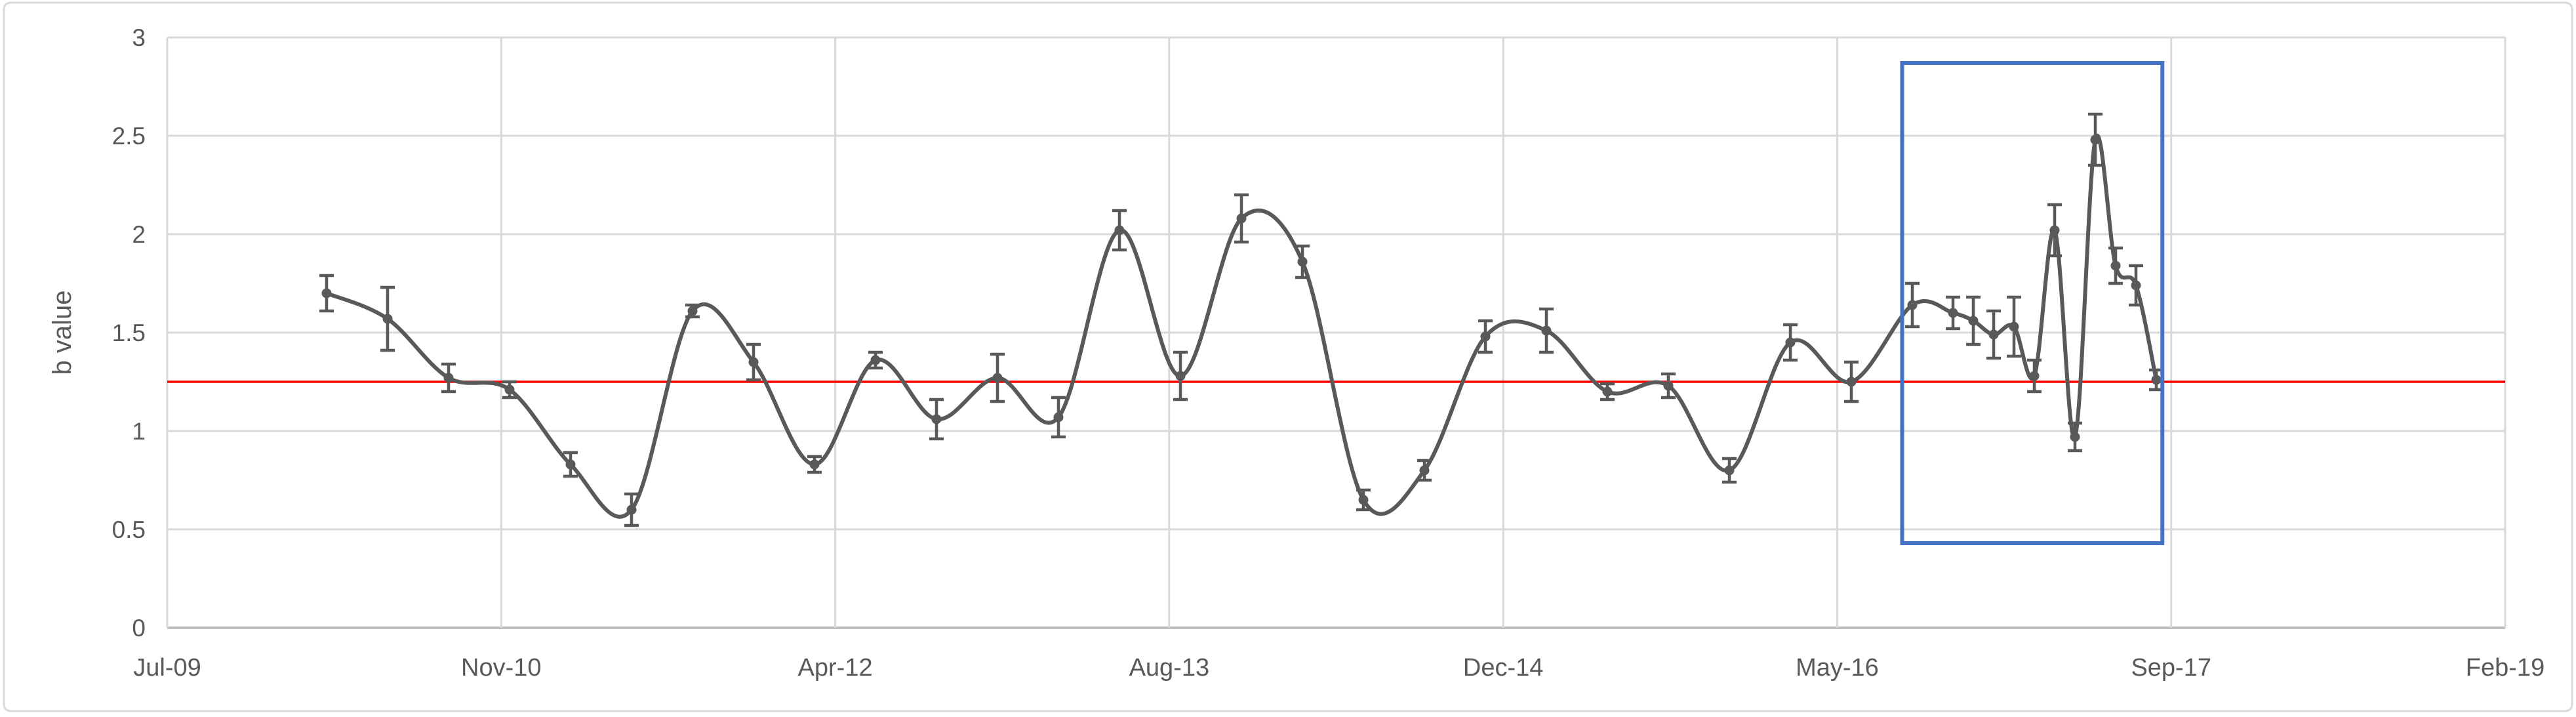 The width and height of the screenshot is (2576, 717). I want to click on x-tick-label: Nov-10, so click(501, 668).